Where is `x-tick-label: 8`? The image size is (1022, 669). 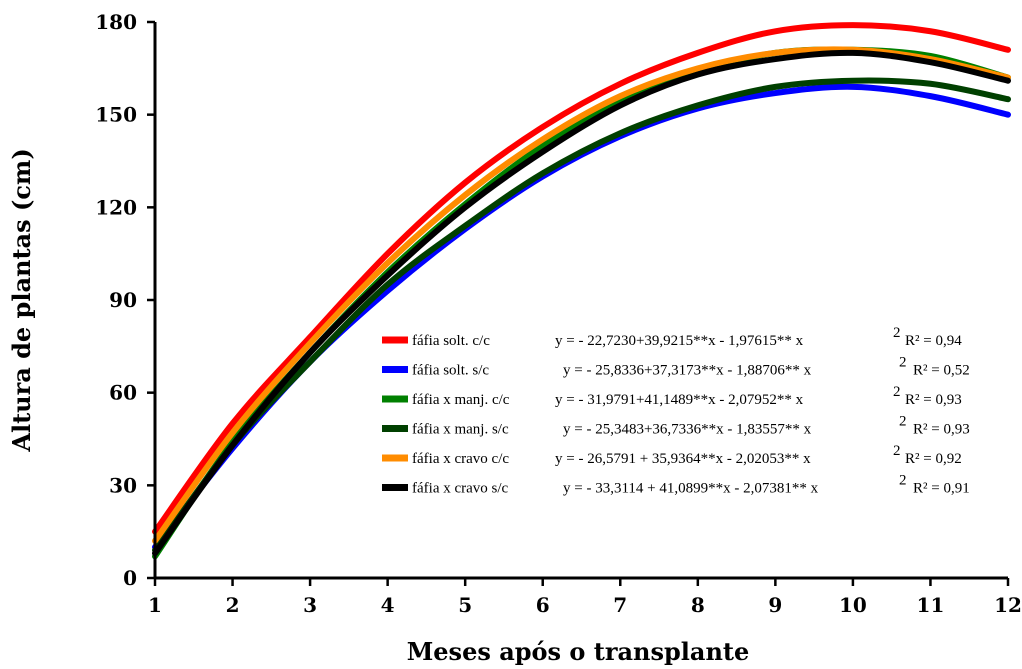
x-tick-label: 8 is located at coordinates (698, 605).